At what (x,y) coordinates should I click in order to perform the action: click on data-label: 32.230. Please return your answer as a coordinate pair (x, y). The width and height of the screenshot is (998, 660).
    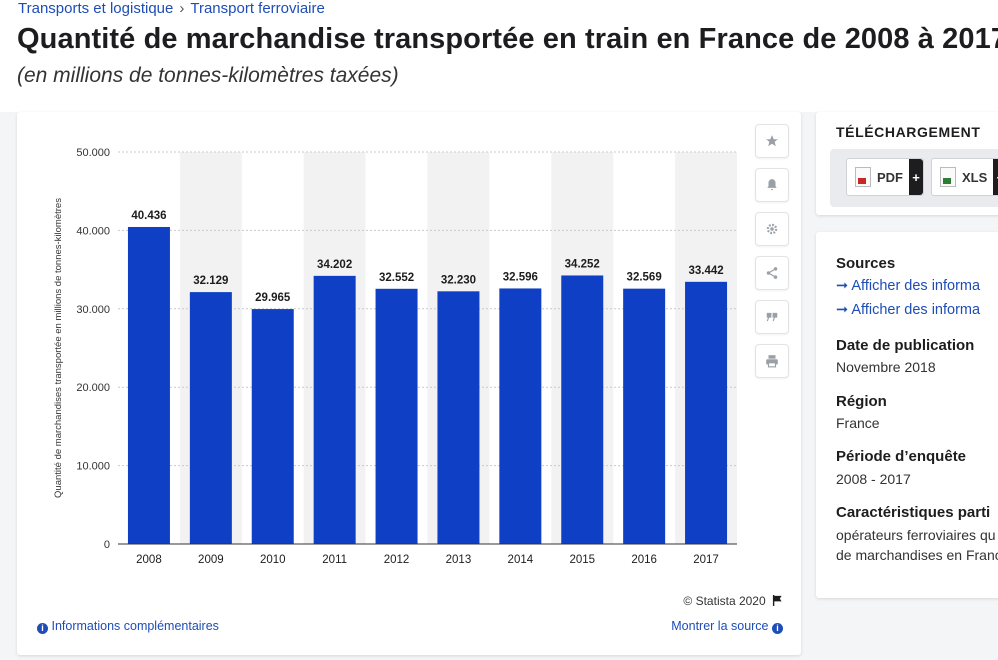
    Looking at the image, I should click on (458, 280).